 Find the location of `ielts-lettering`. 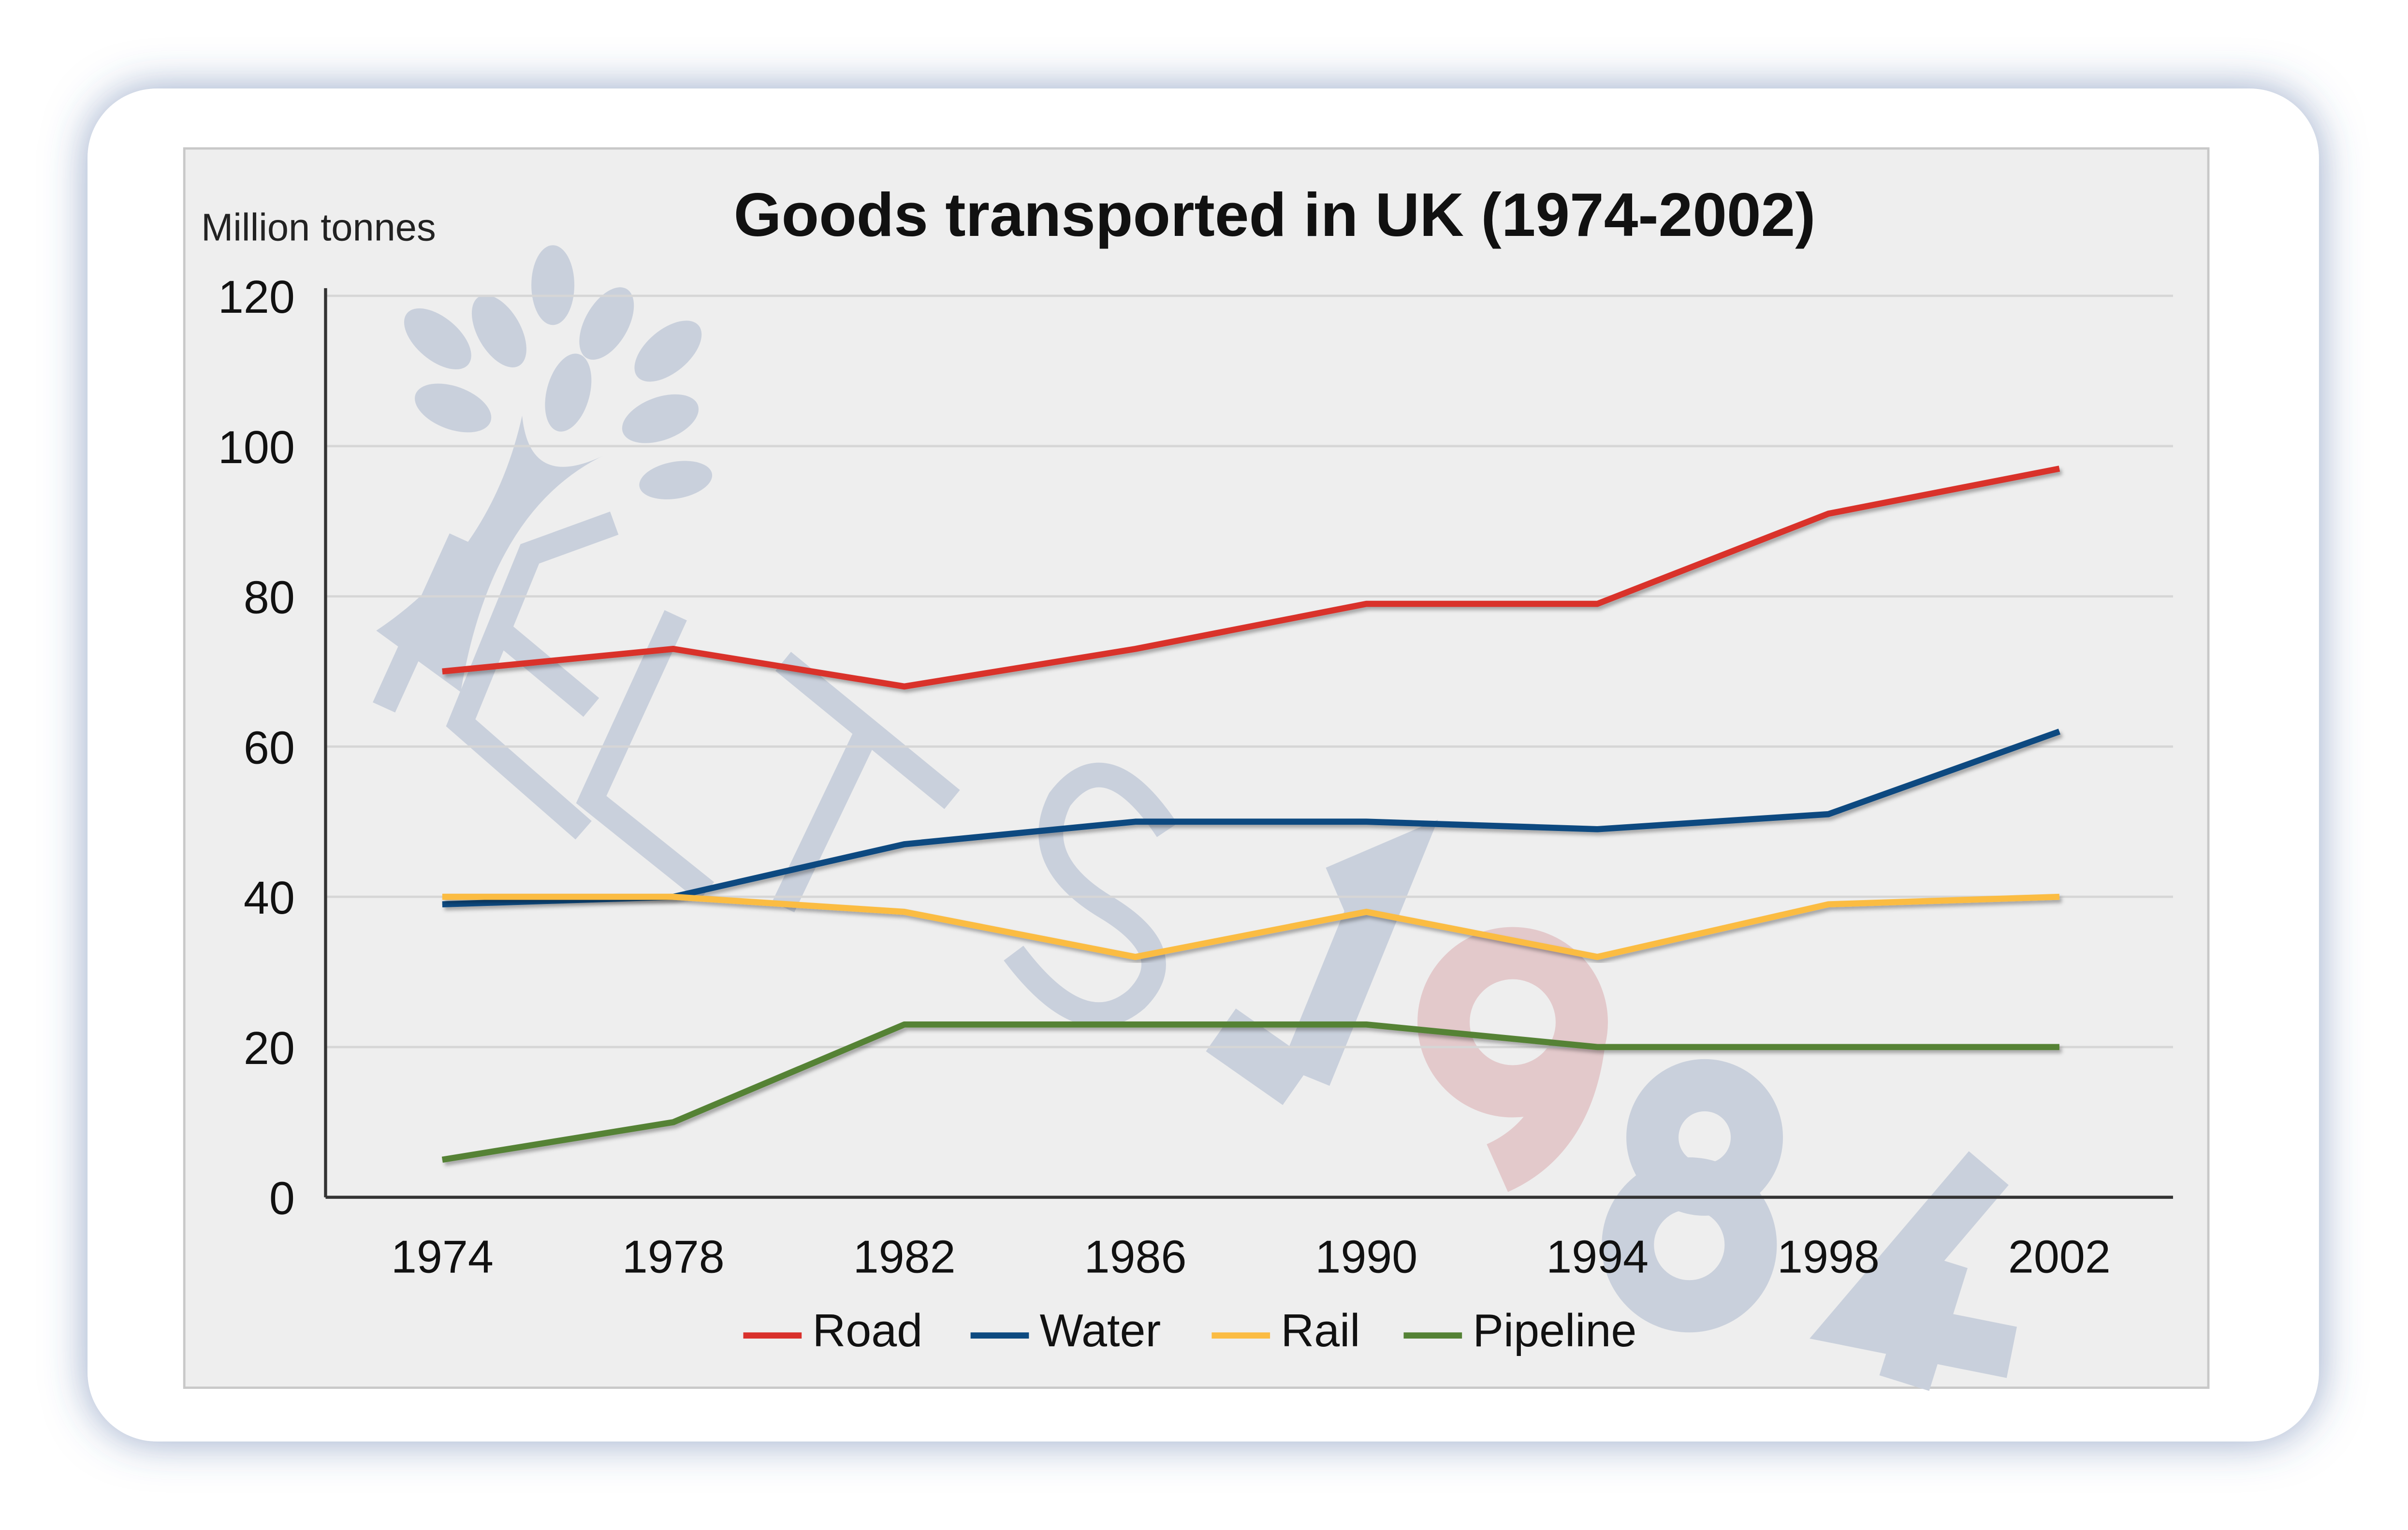

ielts-lettering is located at coordinates (775, 769).